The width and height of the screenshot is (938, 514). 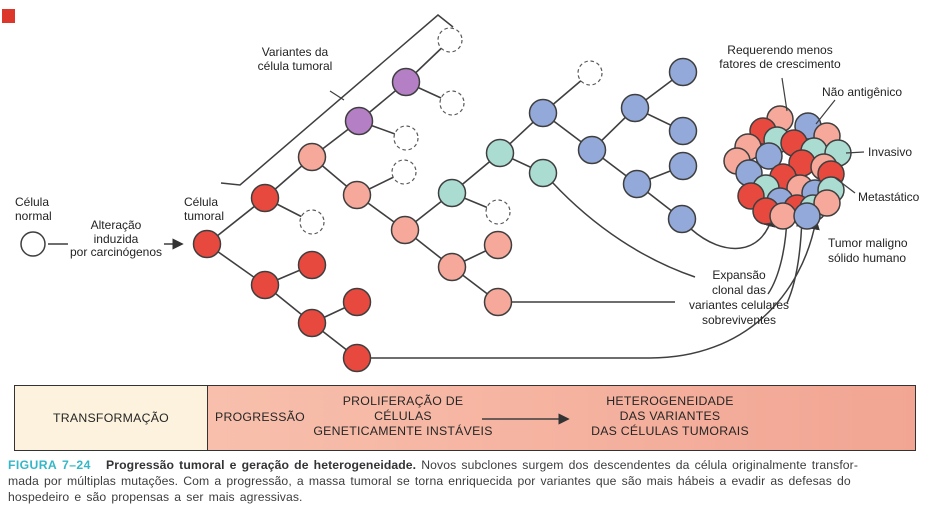 I want to click on label-alteracao-induzida: Alteração induzida por carcinógenos, so click(x=116, y=239).